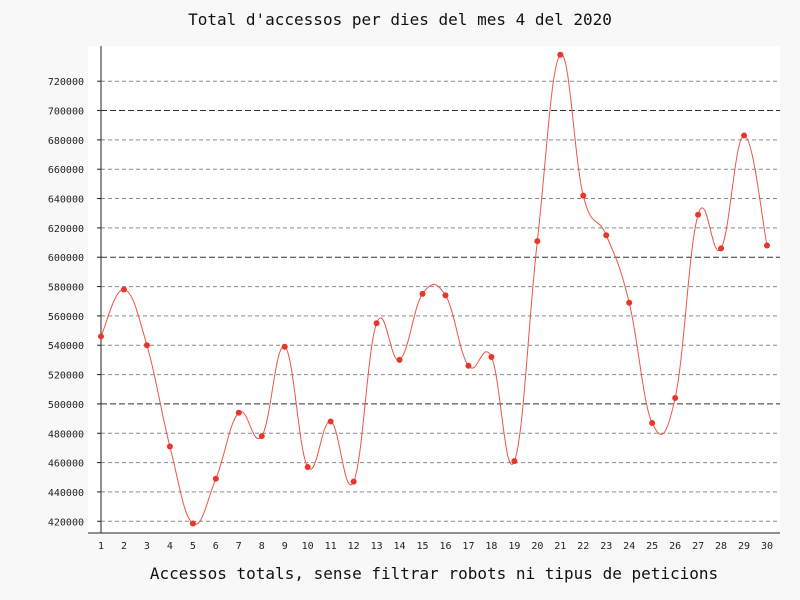 The width and height of the screenshot is (800, 600). Describe the element at coordinates (193, 546) in the screenshot. I see `x-tick-label: 5` at that location.